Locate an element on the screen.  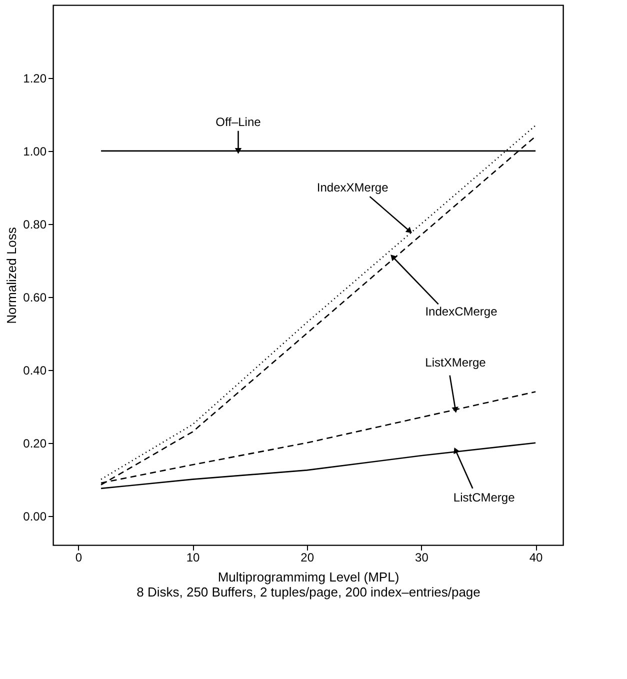
x-tick-label: 20 is located at coordinates (307, 557).